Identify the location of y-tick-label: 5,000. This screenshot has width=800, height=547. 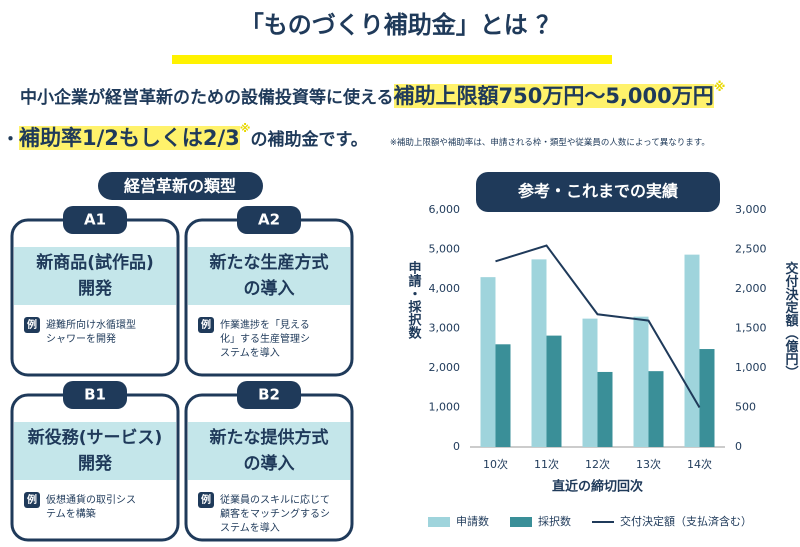
(445, 249).